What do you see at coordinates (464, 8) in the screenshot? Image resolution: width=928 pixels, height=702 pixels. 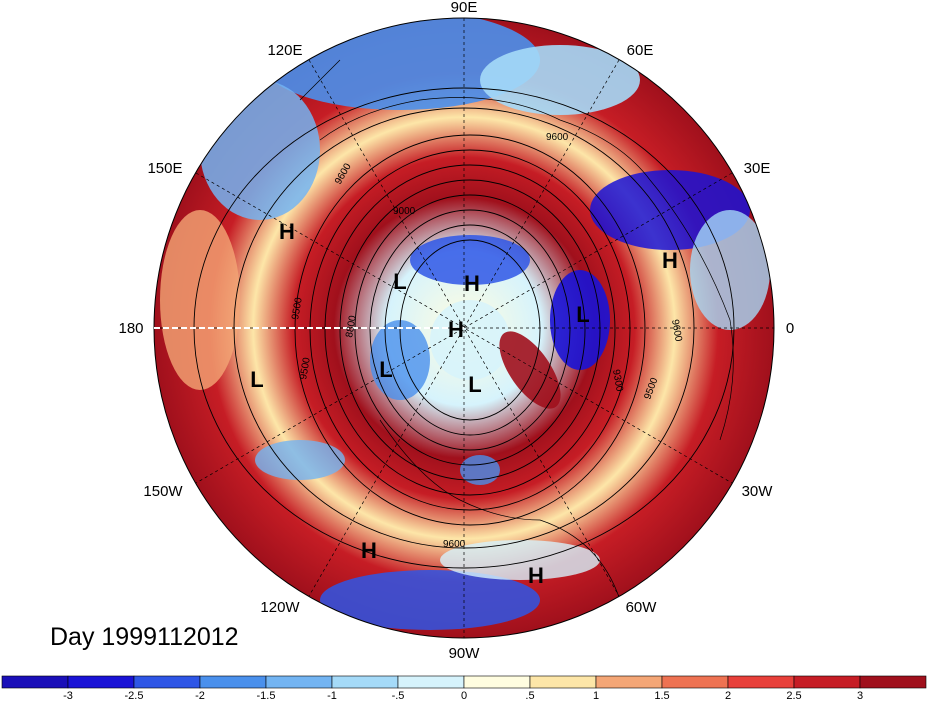 I see `lon-label-90e: 90E` at bounding box center [464, 8].